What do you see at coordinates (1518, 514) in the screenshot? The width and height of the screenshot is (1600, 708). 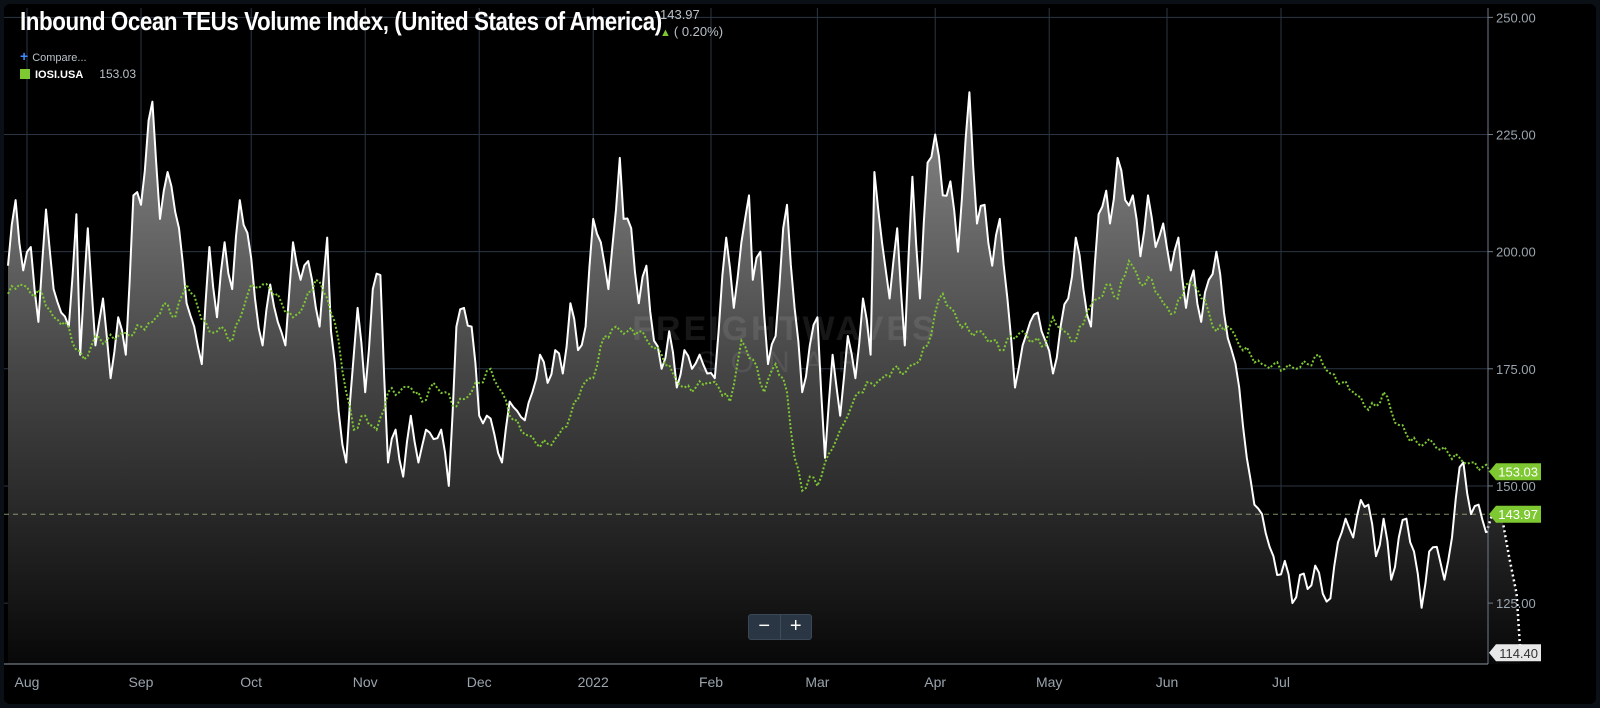 I see `end-label-reference: 143.97` at bounding box center [1518, 514].